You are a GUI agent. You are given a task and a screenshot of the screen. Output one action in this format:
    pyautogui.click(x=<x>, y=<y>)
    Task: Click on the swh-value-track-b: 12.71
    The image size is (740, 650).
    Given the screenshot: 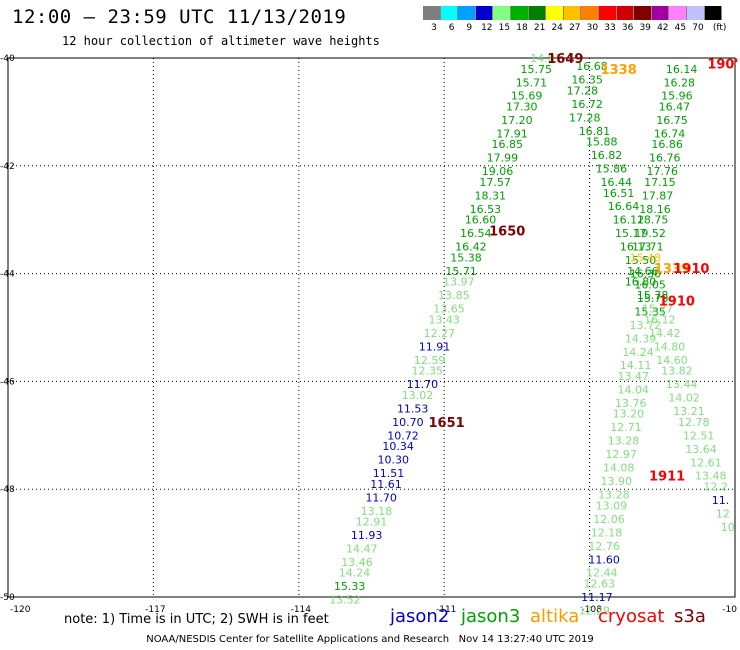 What is the action you would take?
    pyautogui.click(x=626, y=427)
    